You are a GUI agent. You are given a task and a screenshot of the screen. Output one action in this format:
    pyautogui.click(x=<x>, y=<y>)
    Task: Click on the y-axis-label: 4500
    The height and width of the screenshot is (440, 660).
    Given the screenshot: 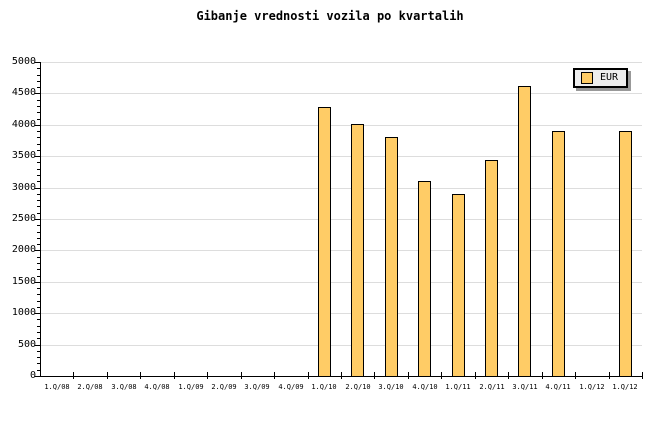 What is the action you would take?
    pyautogui.click(x=23, y=92)
    